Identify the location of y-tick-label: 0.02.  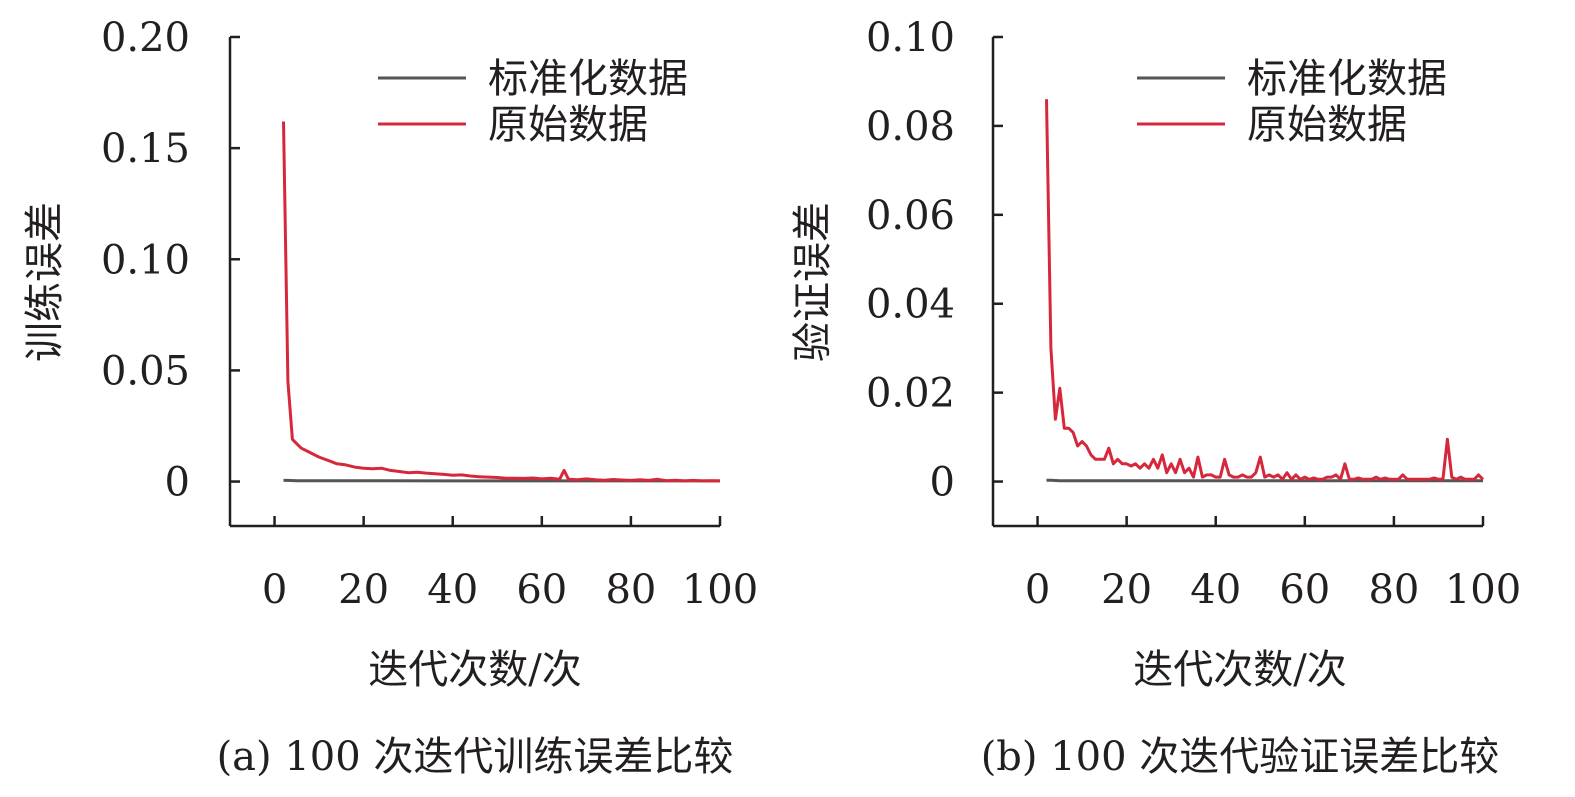
(910, 394).